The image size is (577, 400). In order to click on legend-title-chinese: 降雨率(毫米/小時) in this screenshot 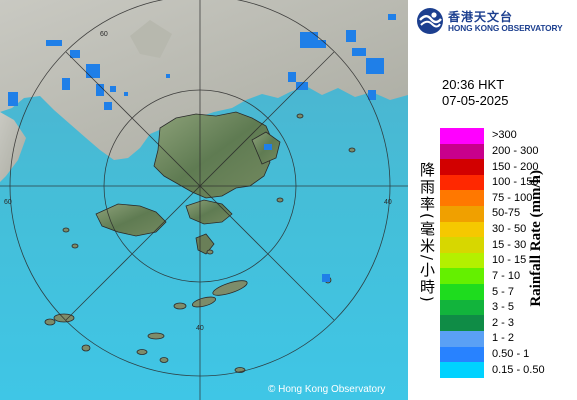, I will do `click(427, 233)`.